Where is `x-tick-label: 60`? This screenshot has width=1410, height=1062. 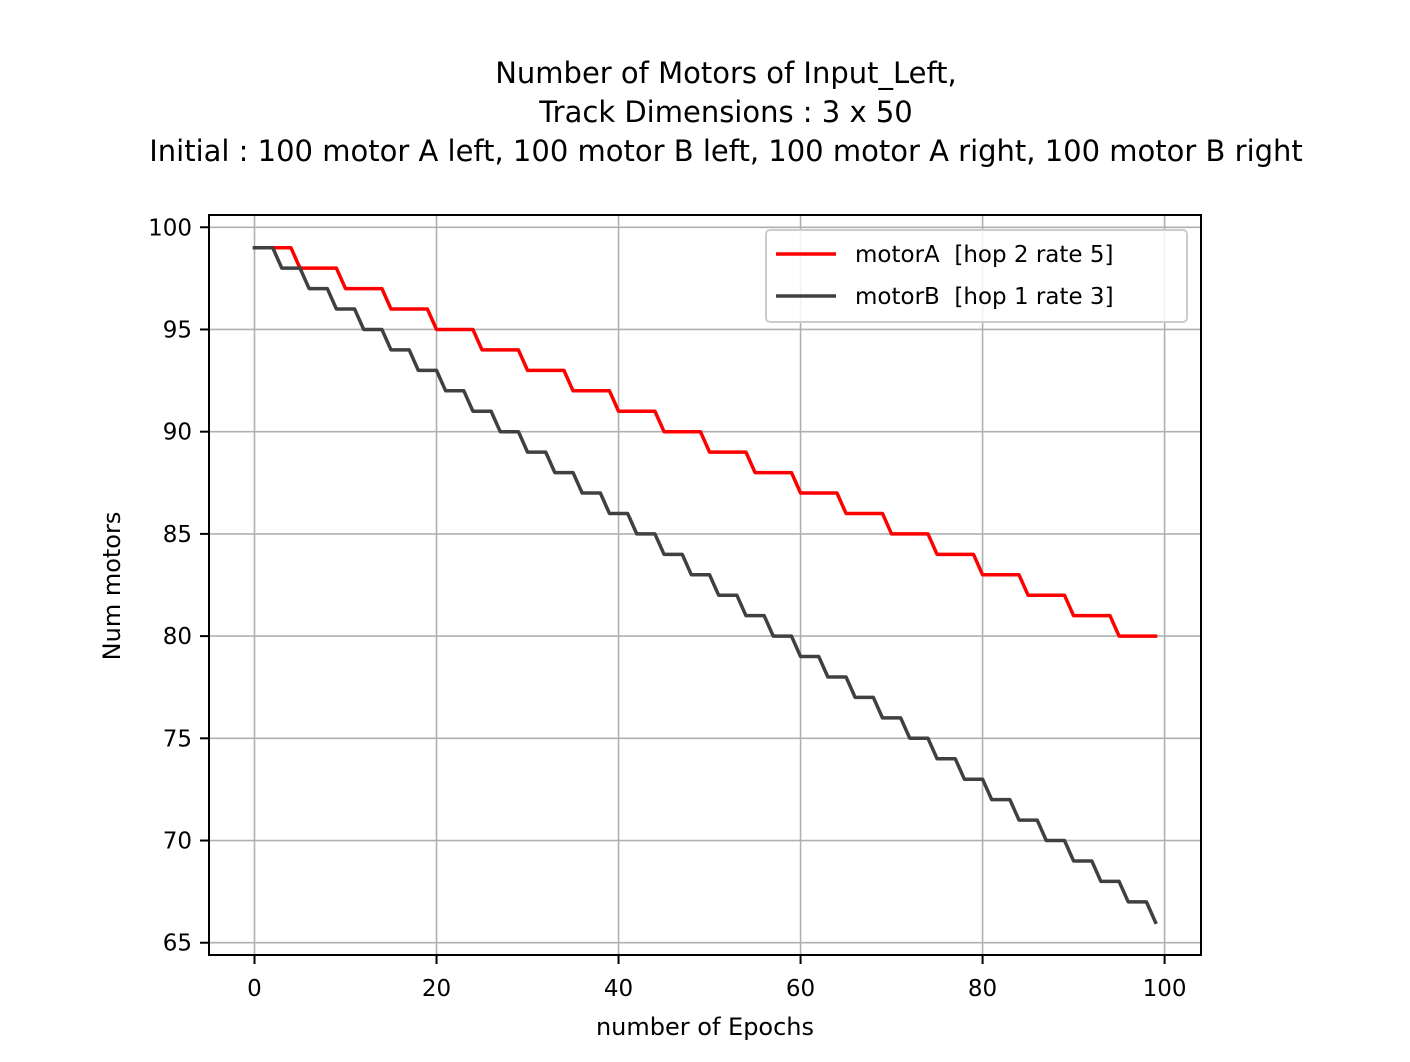 x-tick-label: 60 is located at coordinates (800, 989).